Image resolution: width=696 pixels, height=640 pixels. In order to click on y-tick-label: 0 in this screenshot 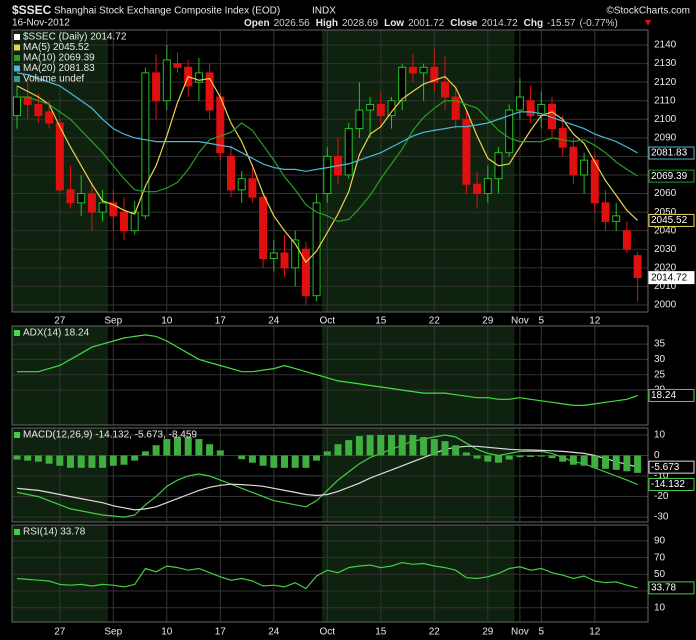, I will do `click(657, 455)`.